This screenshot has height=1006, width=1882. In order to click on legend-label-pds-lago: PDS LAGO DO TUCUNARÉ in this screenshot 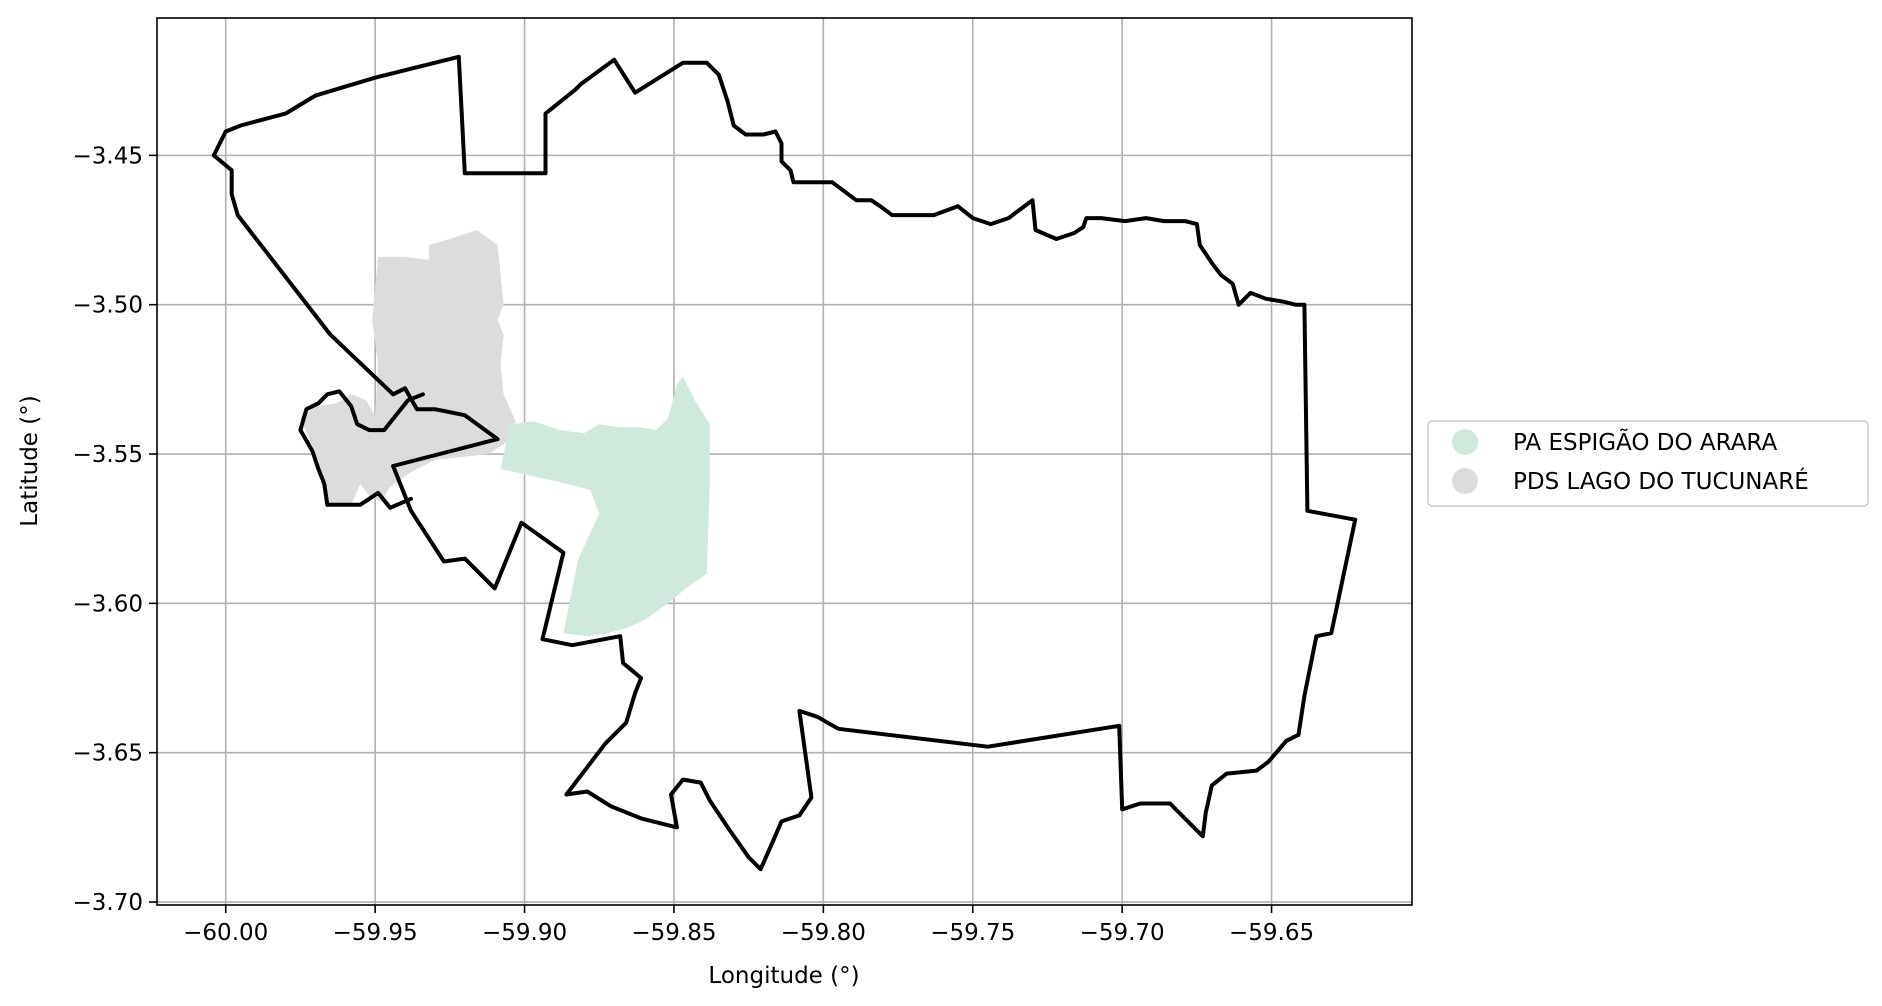, I will do `click(1661, 481)`.